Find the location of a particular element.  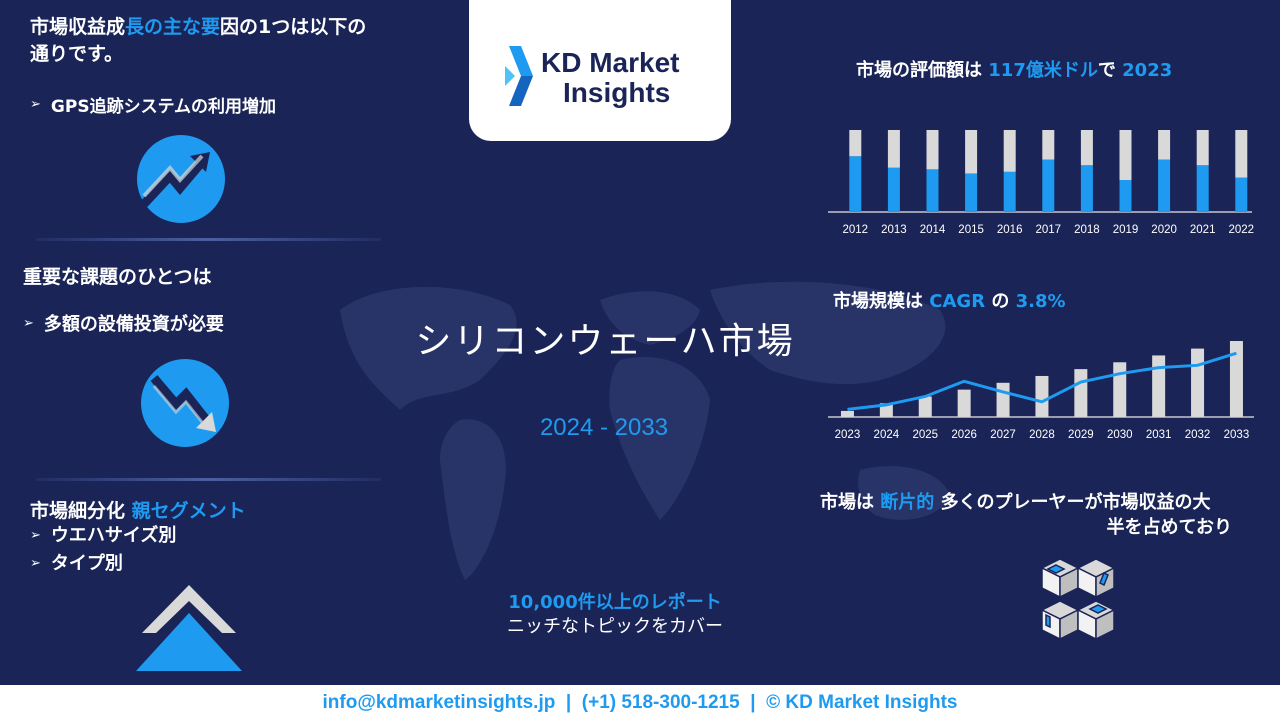

cubes-icon is located at coordinates (1078, 599).